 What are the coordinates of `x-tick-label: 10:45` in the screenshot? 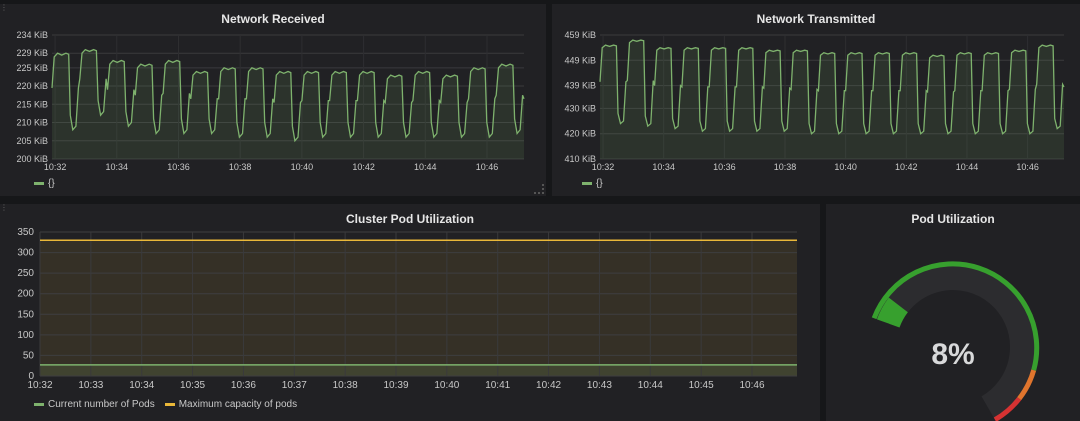 It's located at (701, 385).